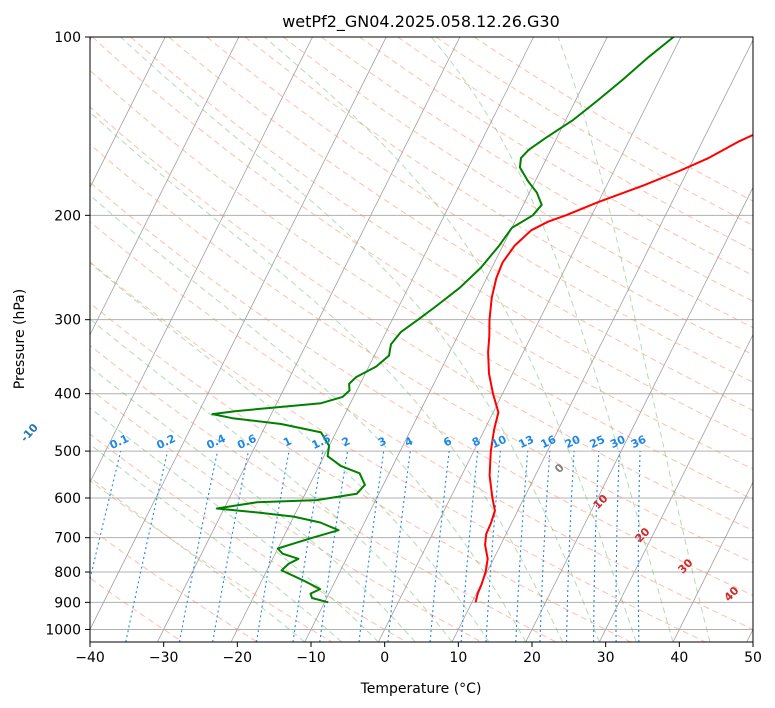  What do you see at coordinates (753, 658) in the screenshot?
I see `x-tick-label: 50` at bounding box center [753, 658].